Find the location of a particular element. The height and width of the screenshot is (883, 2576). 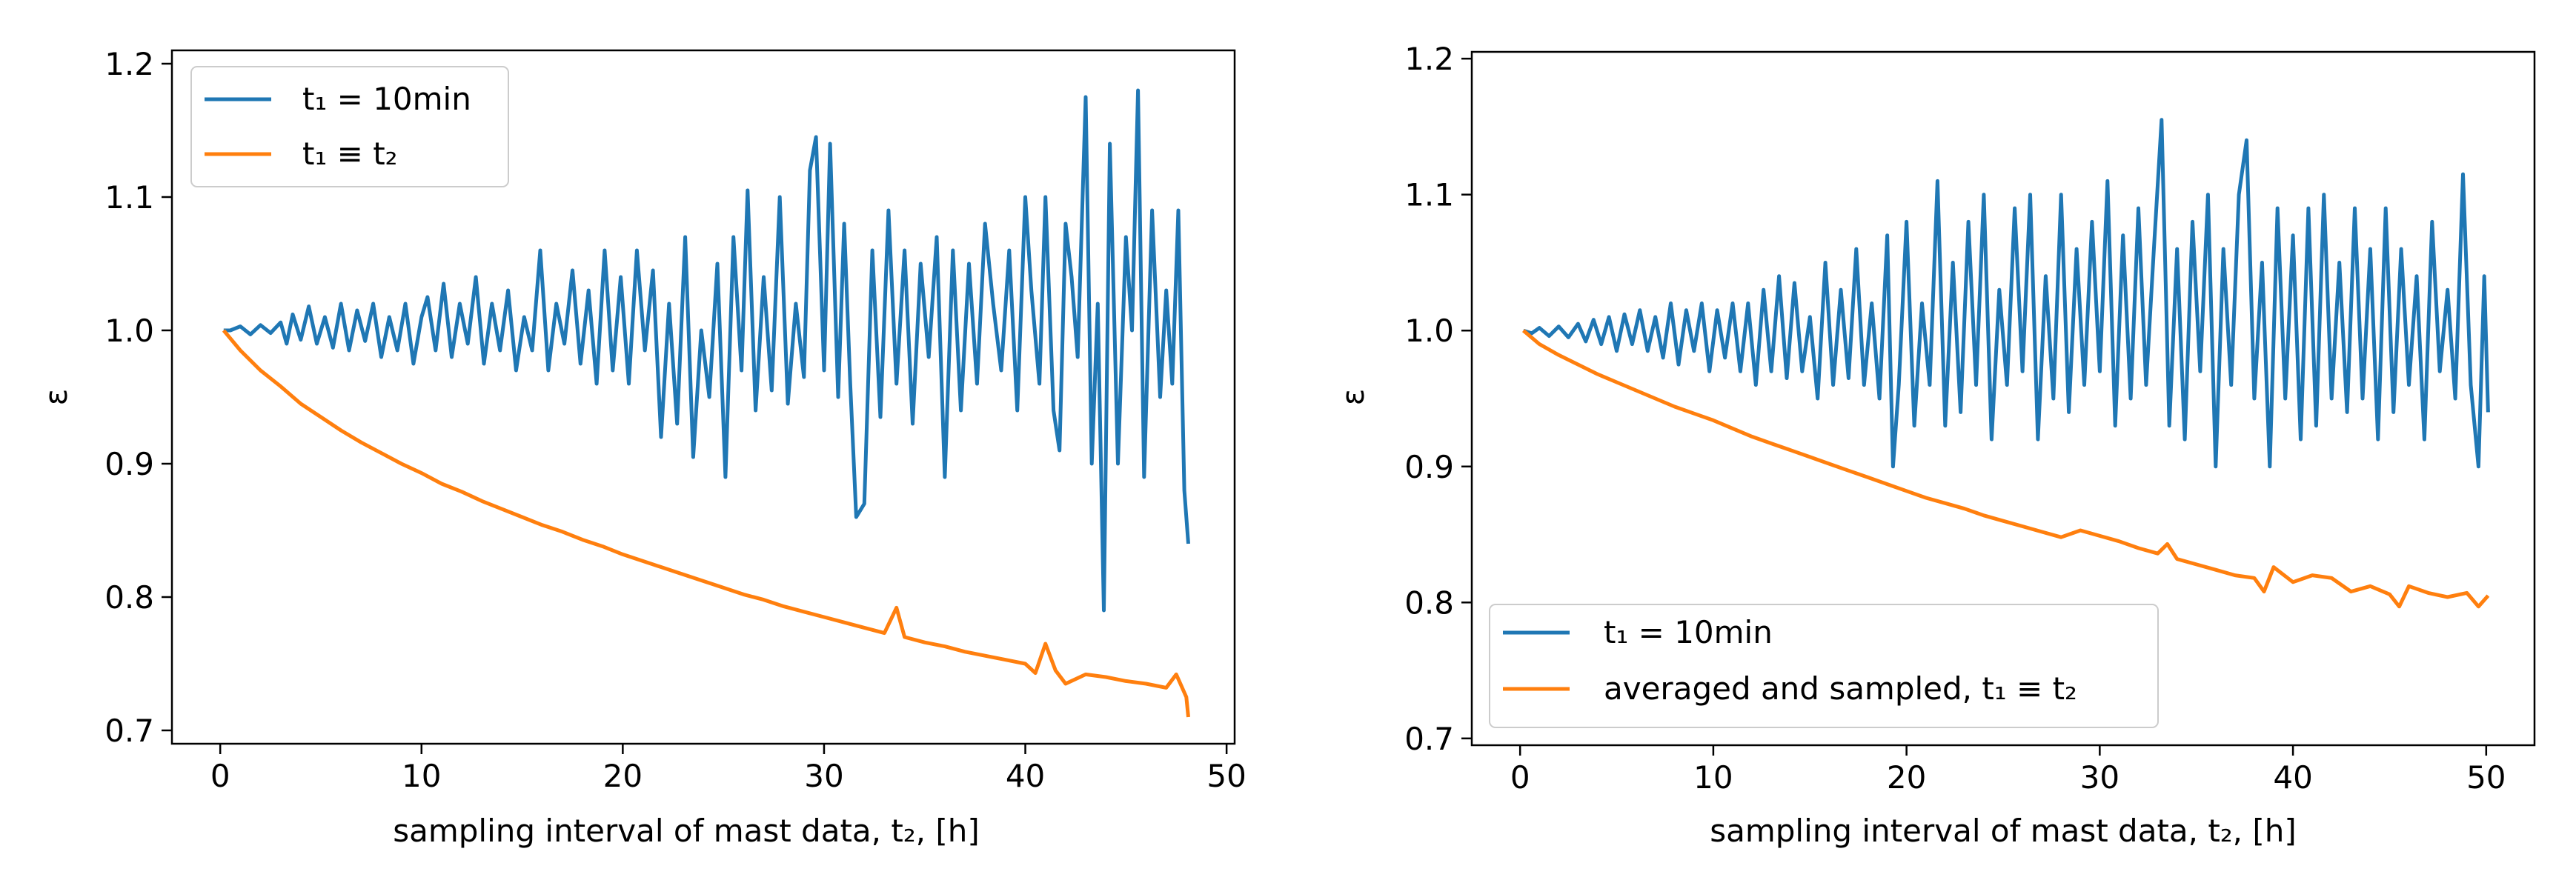

right-legend: t₁ = 10min averaged and sampled, t₁ ≡ t₂ is located at coordinates (1824, 666).